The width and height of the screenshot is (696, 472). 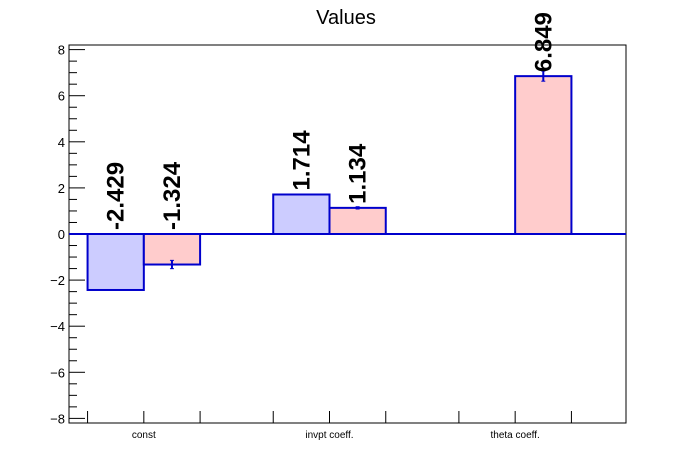 What do you see at coordinates (301, 160) in the screenshot?
I see `data-label: 1.714` at bounding box center [301, 160].